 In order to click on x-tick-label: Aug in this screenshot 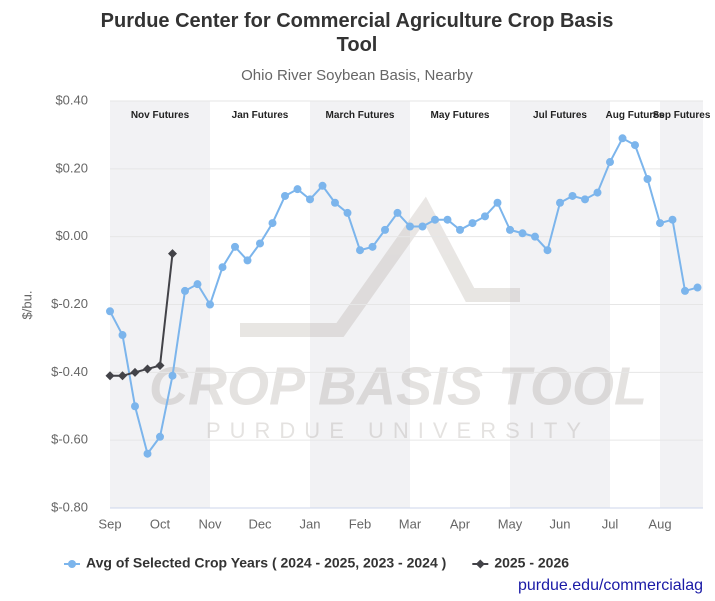, I will do `click(659, 523)`.